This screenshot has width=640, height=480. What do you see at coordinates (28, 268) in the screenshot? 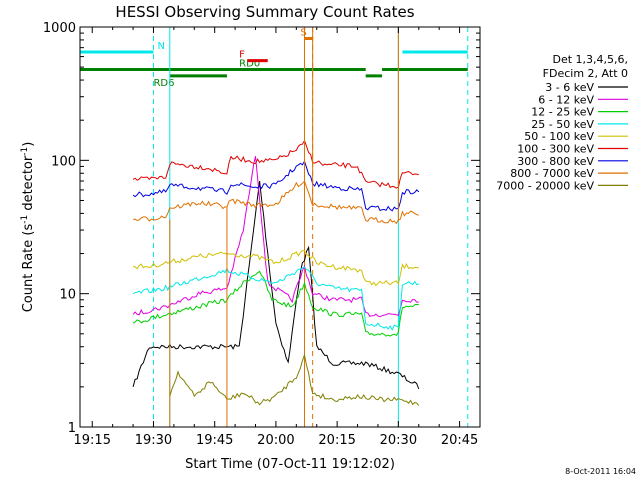
I see `y-axis-title-main: Count Rate (s` at bounding box center [28, 268].